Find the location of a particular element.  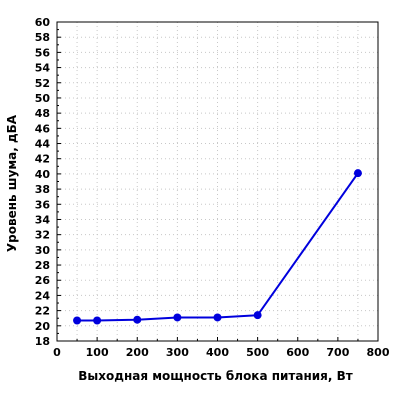

y-tick-label: 18 is located at coordinates (42, 341).